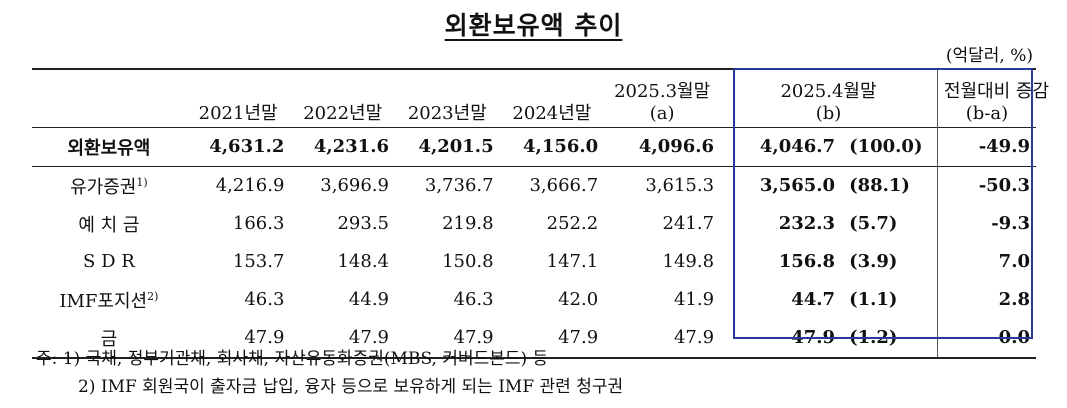  I want to click on cell-2025-03: 47.9, so click(694, 337).